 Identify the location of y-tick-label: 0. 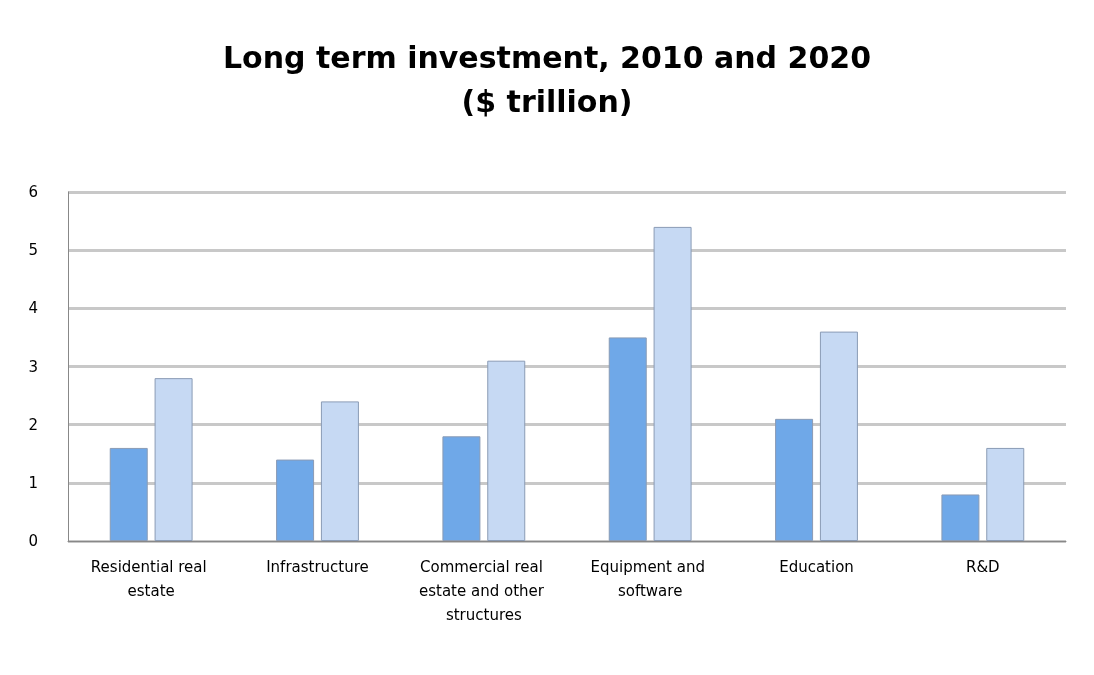
(33, 541).